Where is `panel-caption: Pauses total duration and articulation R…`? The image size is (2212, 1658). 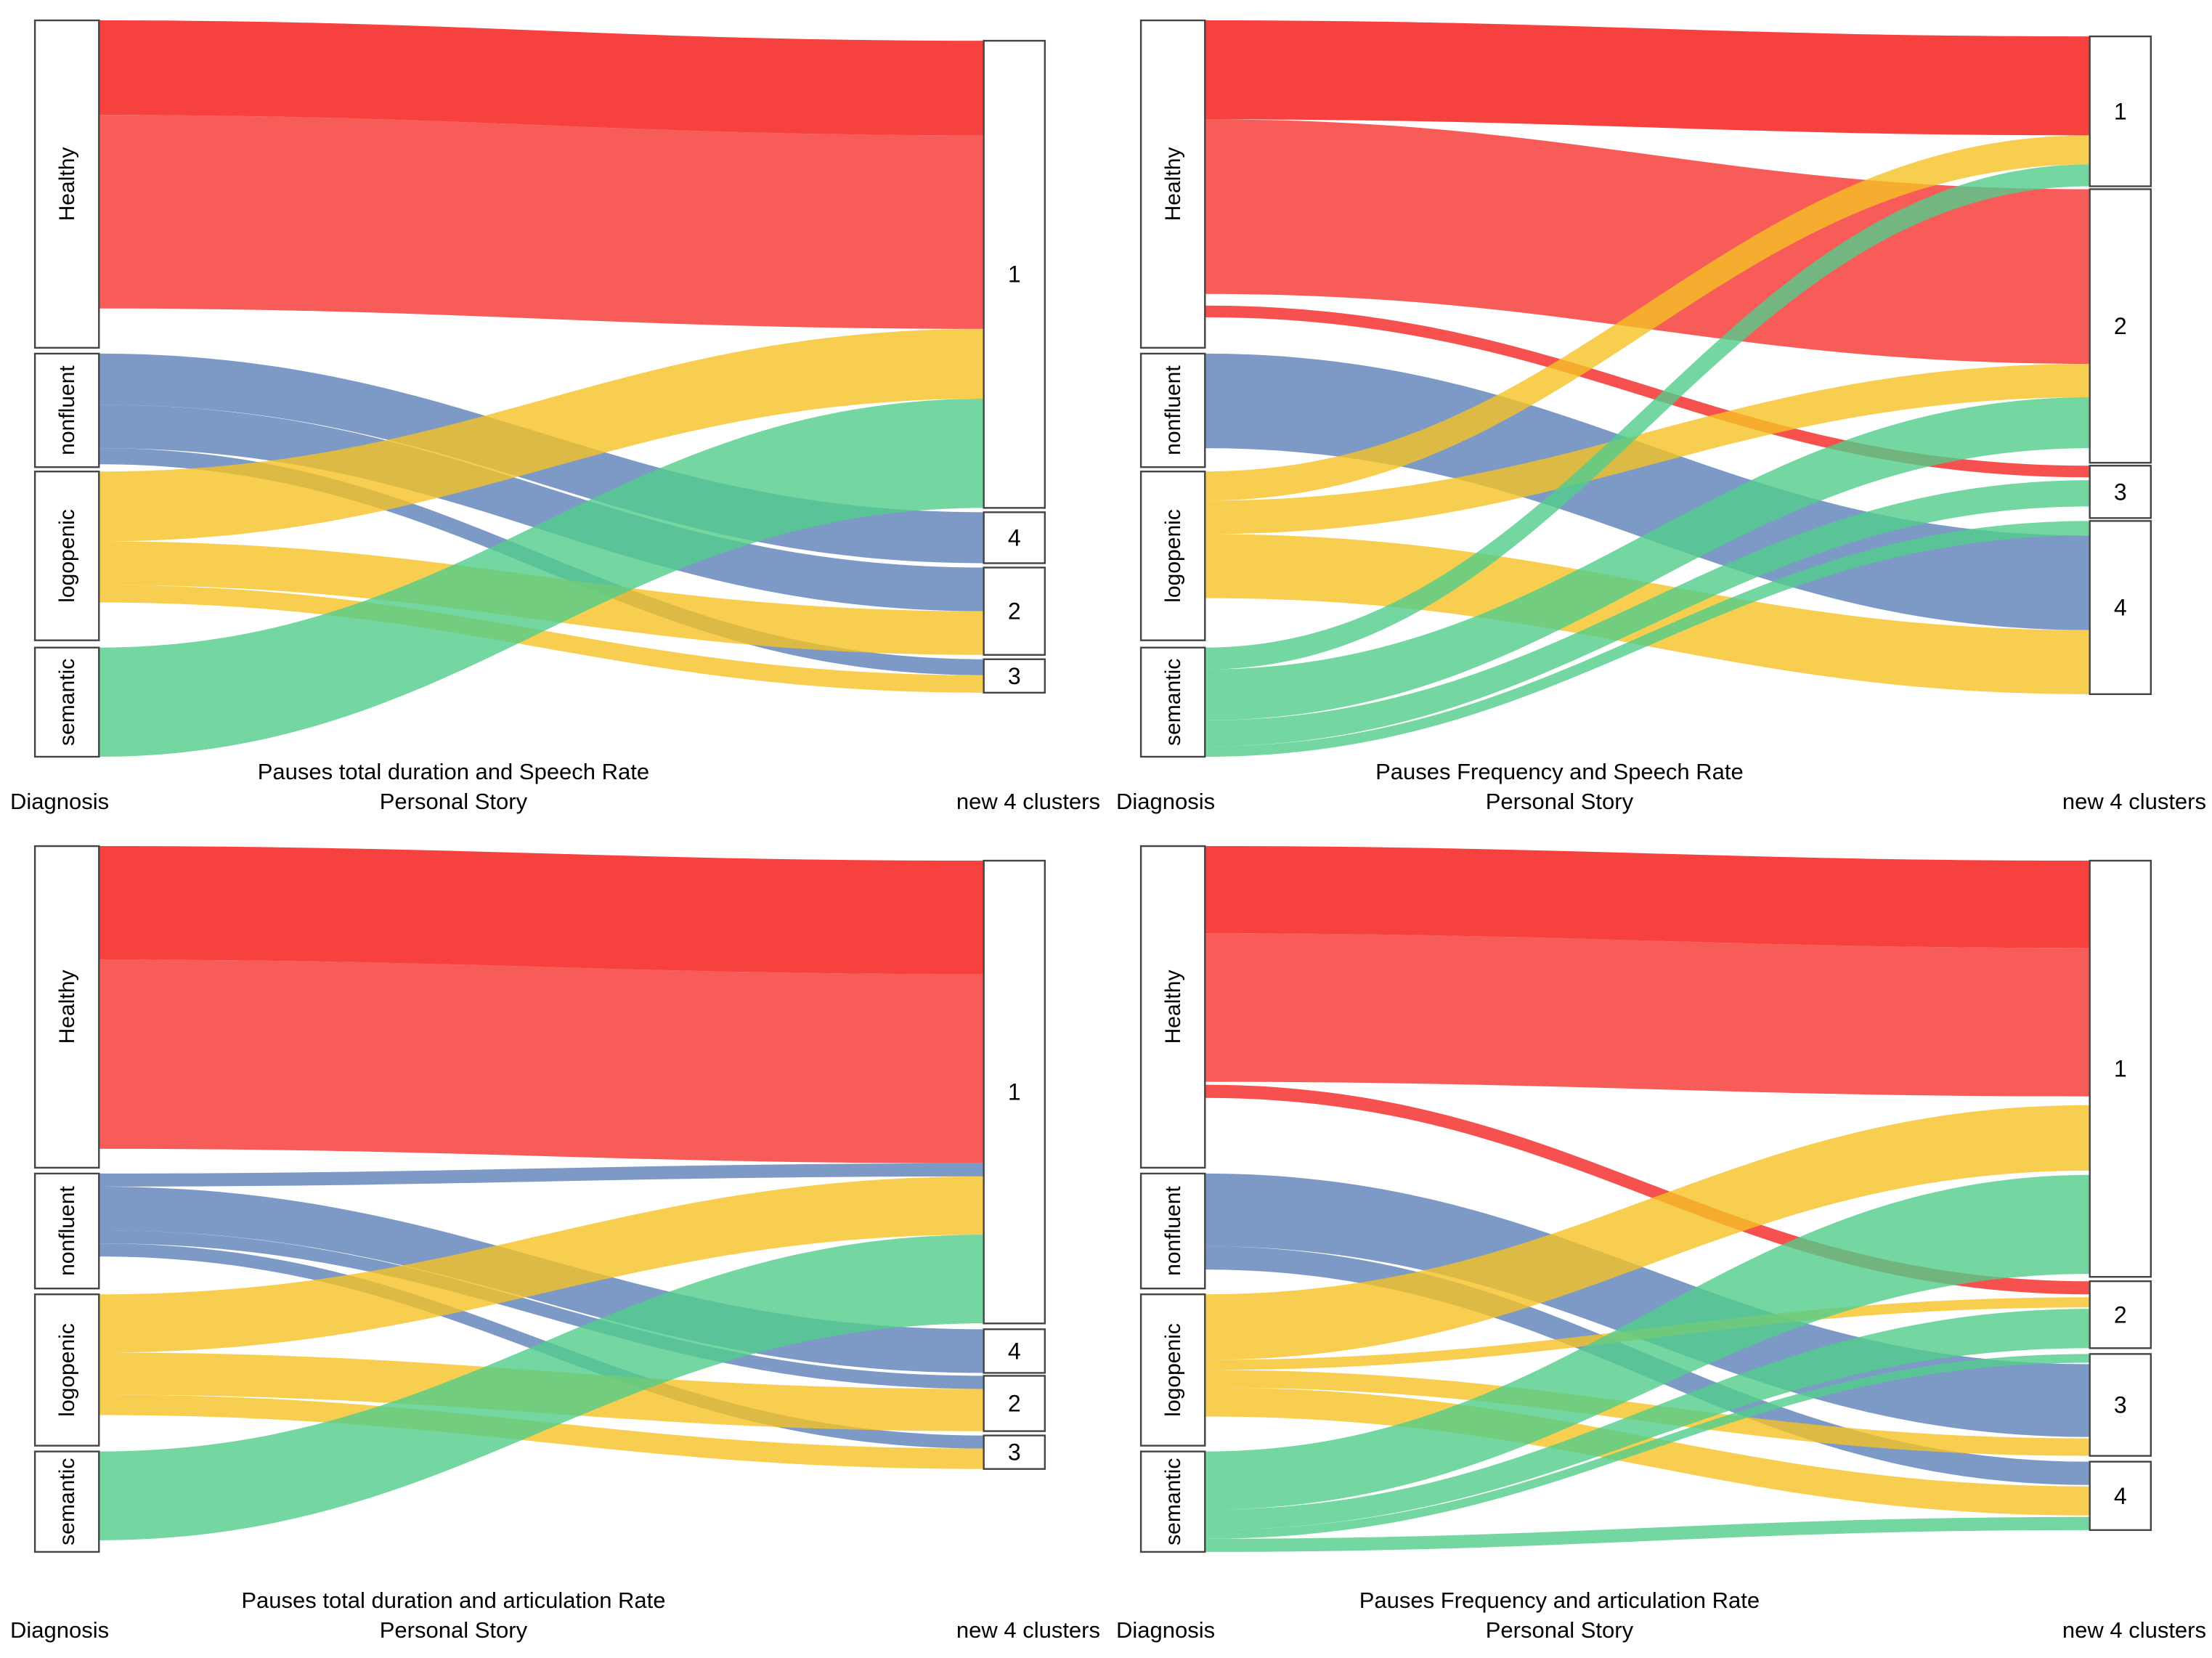
panel-caption: Pauses total duration and articulation R… is located at coordinates (553, 1621).